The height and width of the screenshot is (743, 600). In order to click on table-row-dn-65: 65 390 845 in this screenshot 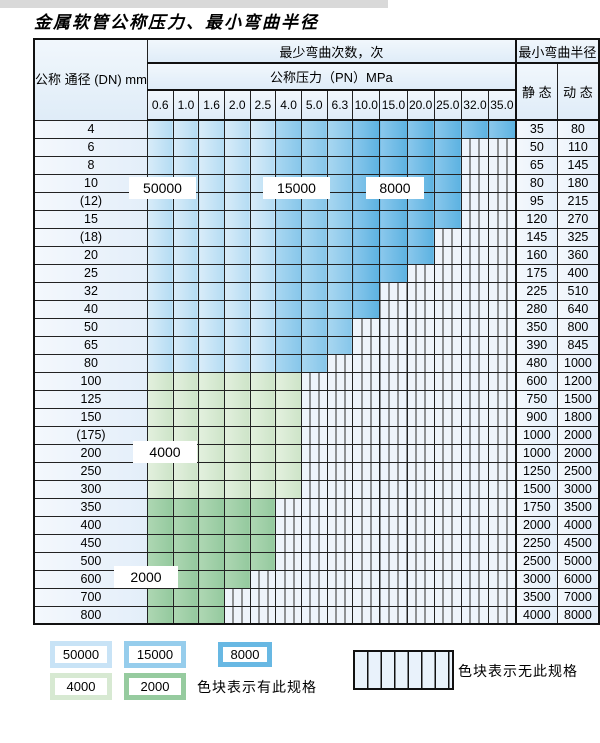, I will do `click(316, 345)`.